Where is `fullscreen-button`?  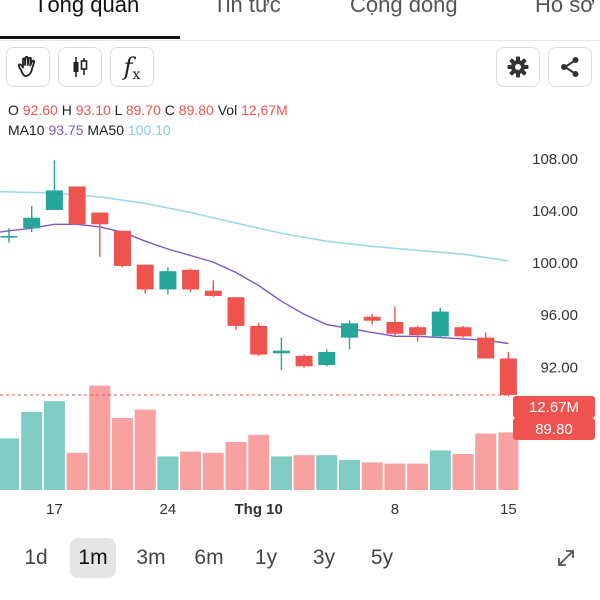
fullscreen-button is located at coordinates (566, 558).